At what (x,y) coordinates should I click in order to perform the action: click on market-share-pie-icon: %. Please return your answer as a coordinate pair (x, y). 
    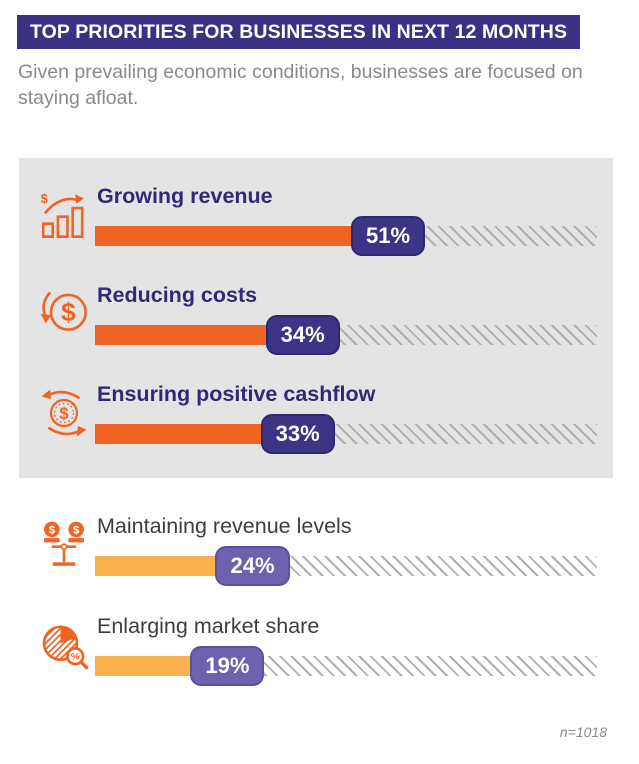
    Looking at the image, I should click on (64, 650).